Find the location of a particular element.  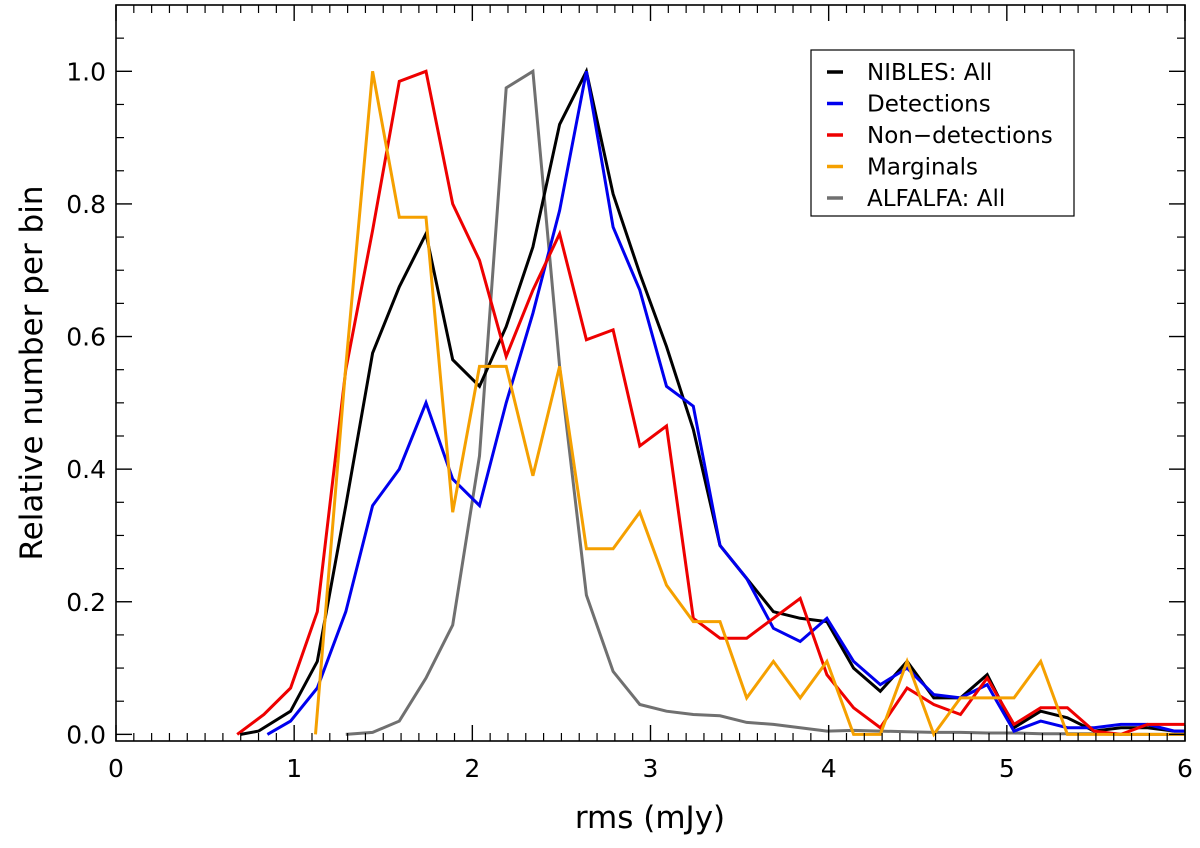

y-tick-label: 0.2 is located at coordinates (86, 602).